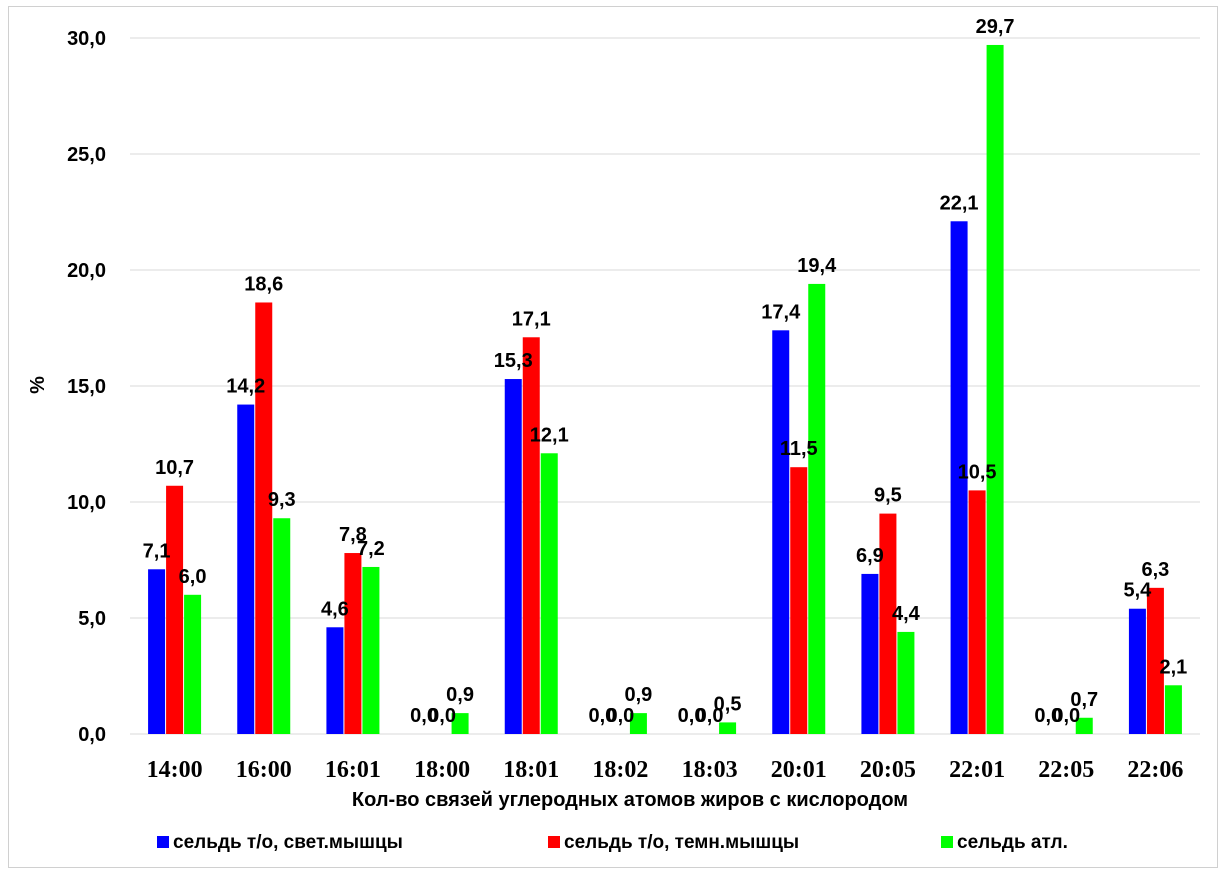 This screenshot has width=1226, height=873. I want to click on x-tick-label: 16:01, so click(353, 770).